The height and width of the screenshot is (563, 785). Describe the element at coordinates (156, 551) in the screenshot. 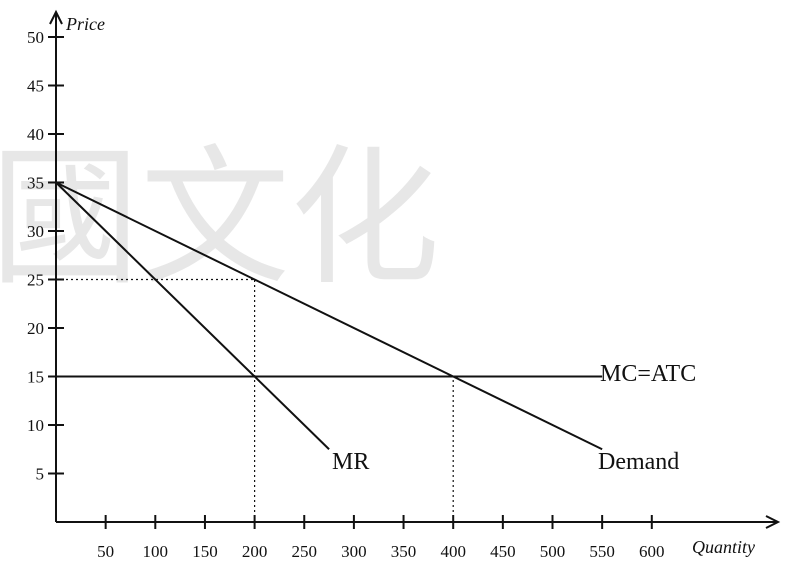

I see `x-tick-label: 100` at that location.